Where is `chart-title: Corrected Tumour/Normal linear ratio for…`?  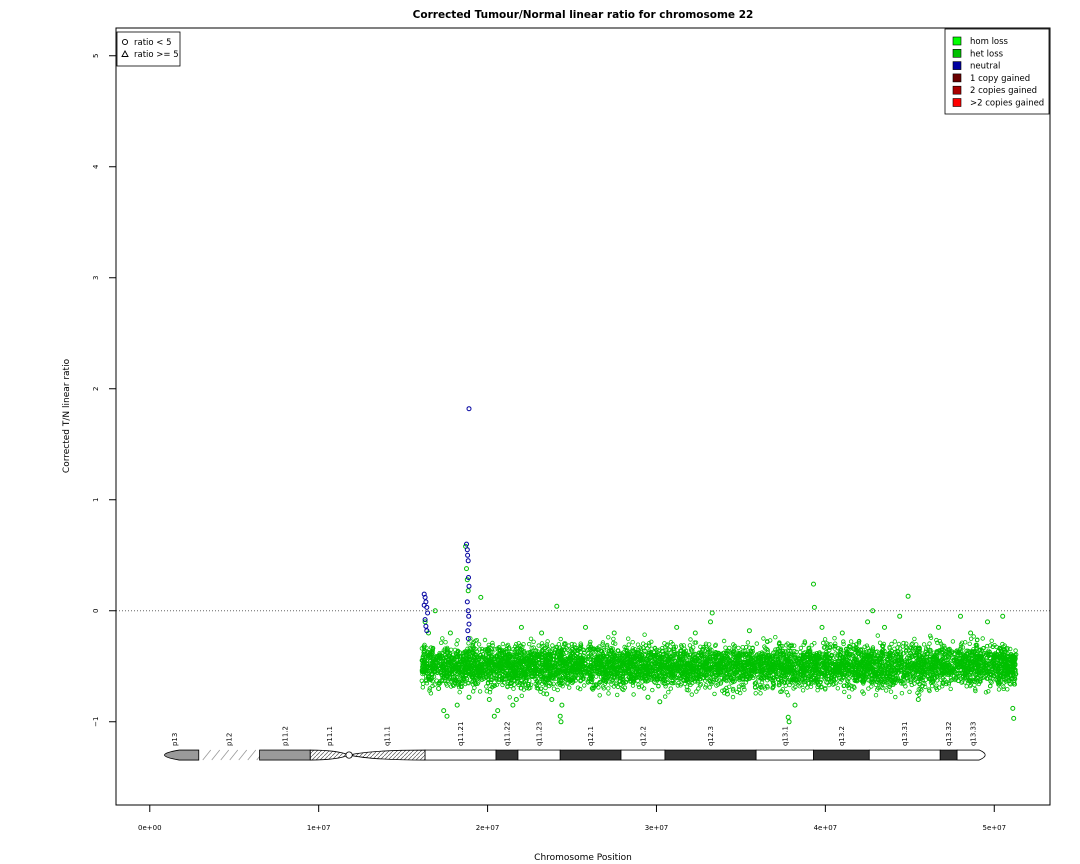 chart-title: Corrected Tumour/Normal linear ratio for… is located at coordinates (583, 15).